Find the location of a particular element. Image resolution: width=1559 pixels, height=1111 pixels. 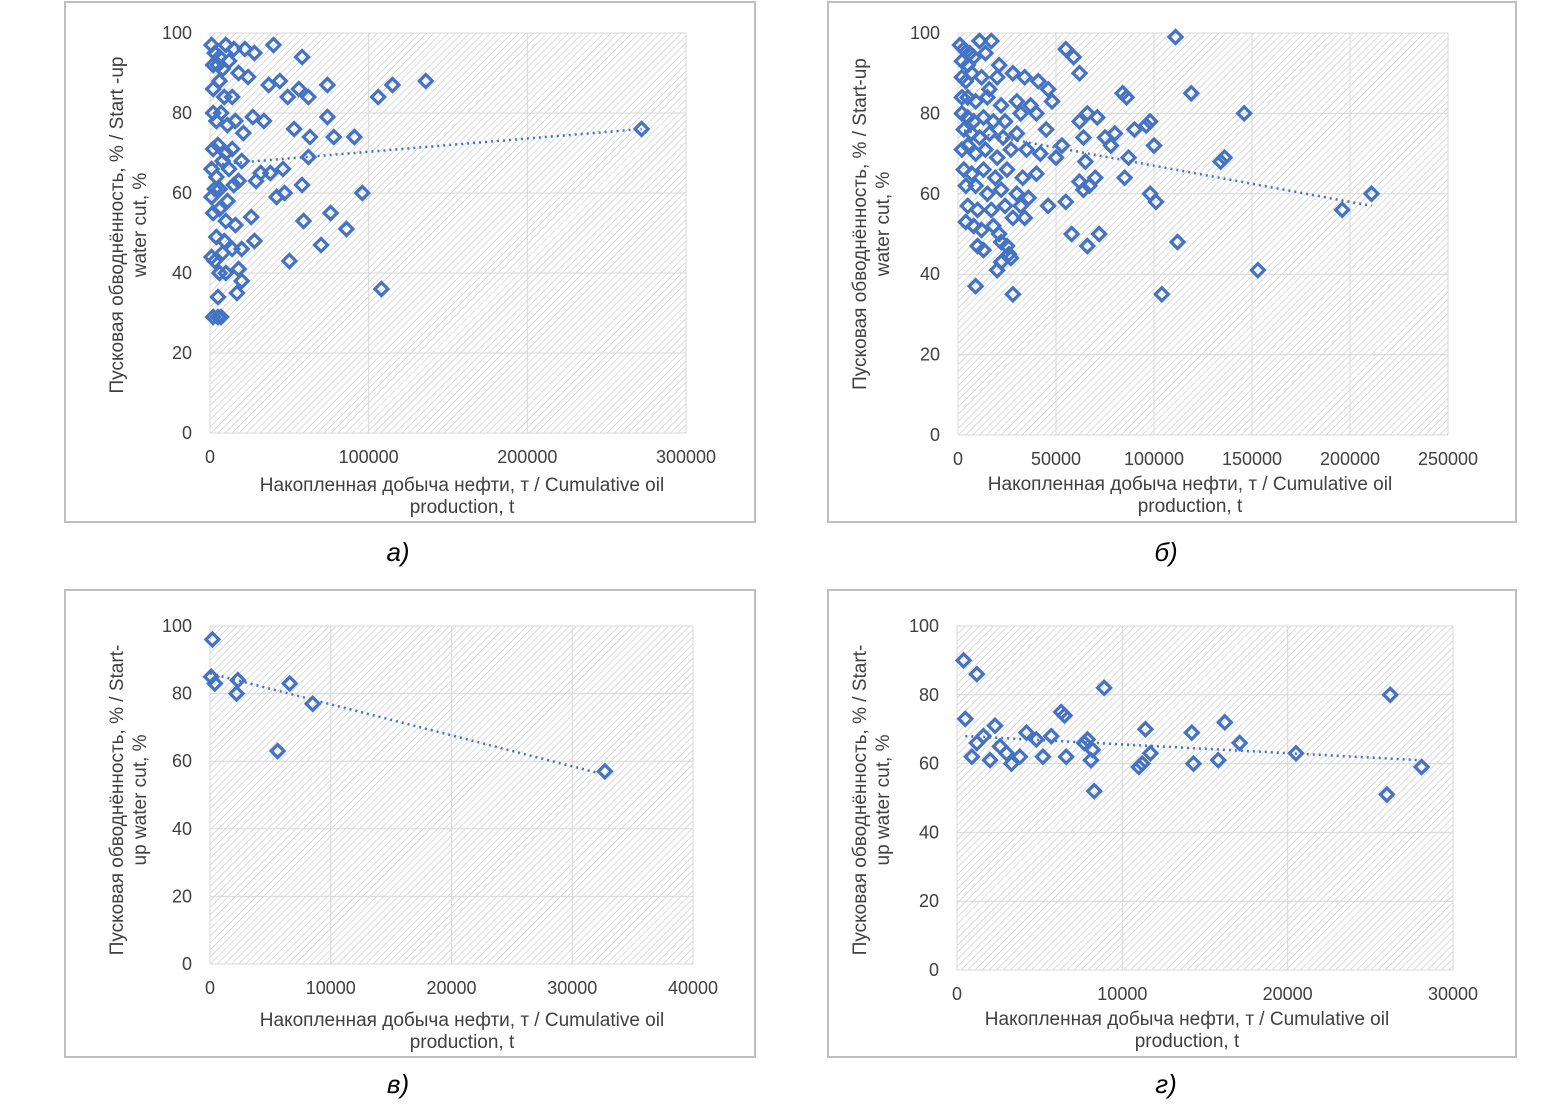

x-tick-labels: 0 50000 100000 150000 200000 250000 is located at coordinates (1215, 459).